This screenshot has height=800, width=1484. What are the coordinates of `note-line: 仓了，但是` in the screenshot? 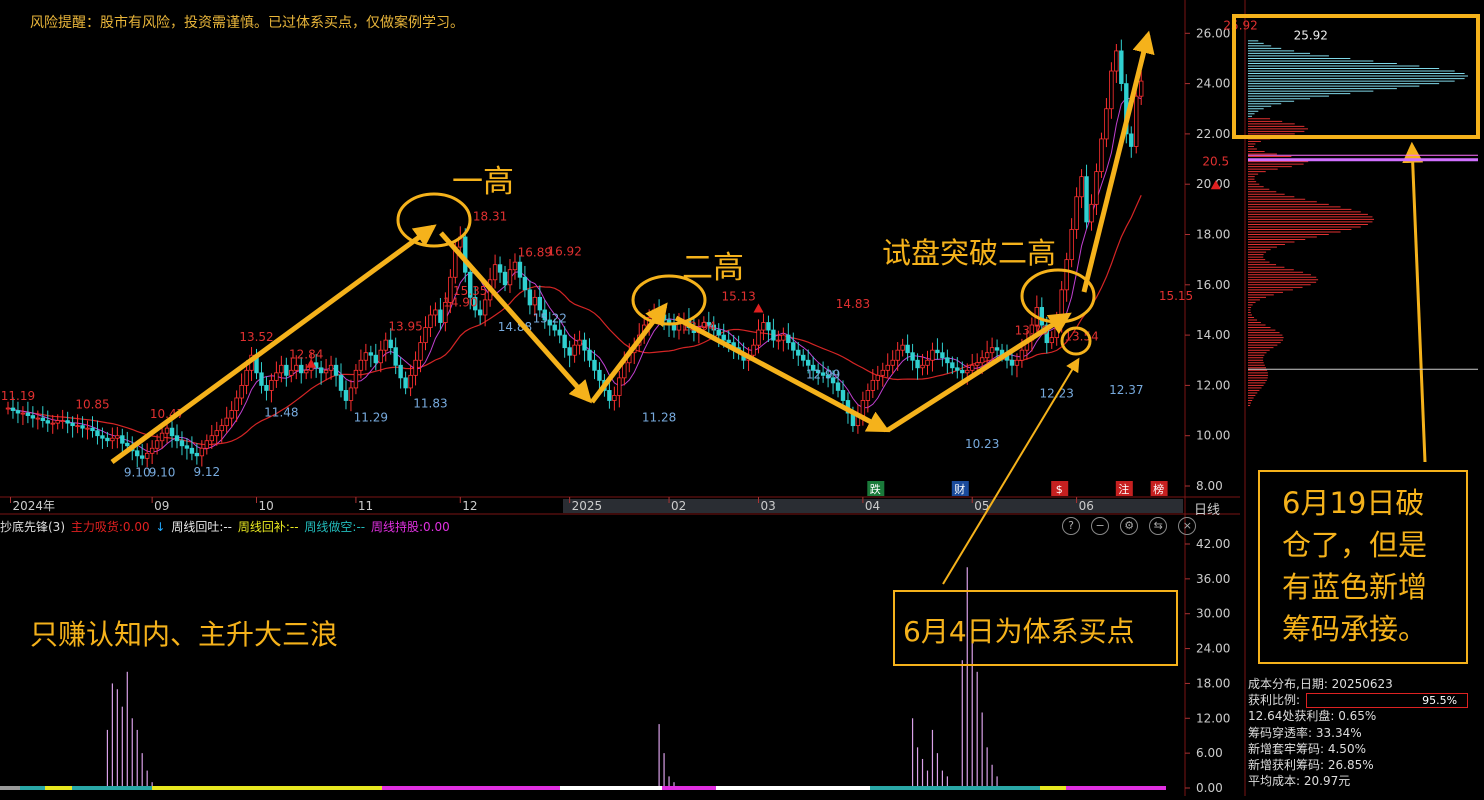 It's located at (1355, 545).